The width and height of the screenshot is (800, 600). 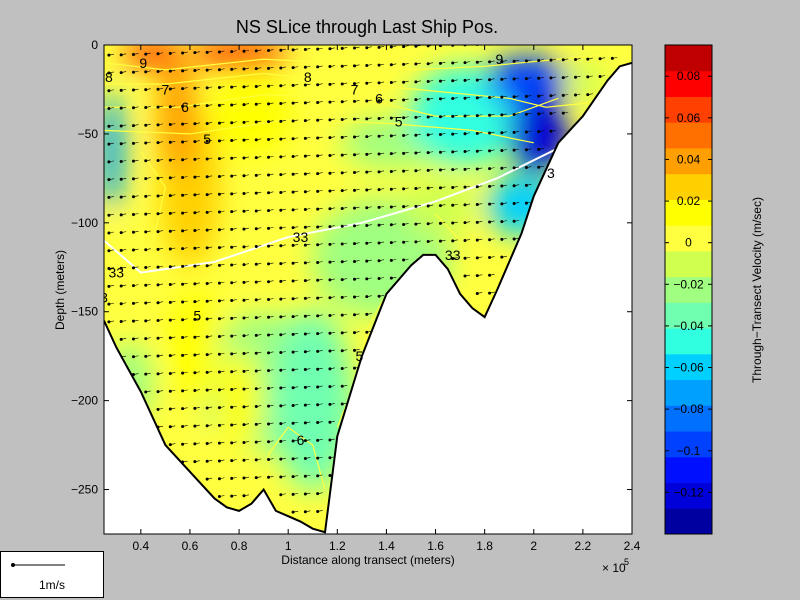 What do you see at coordinates (526, 43) in the screenshot?
I see `vector-node` at bounding box center [526, 43].